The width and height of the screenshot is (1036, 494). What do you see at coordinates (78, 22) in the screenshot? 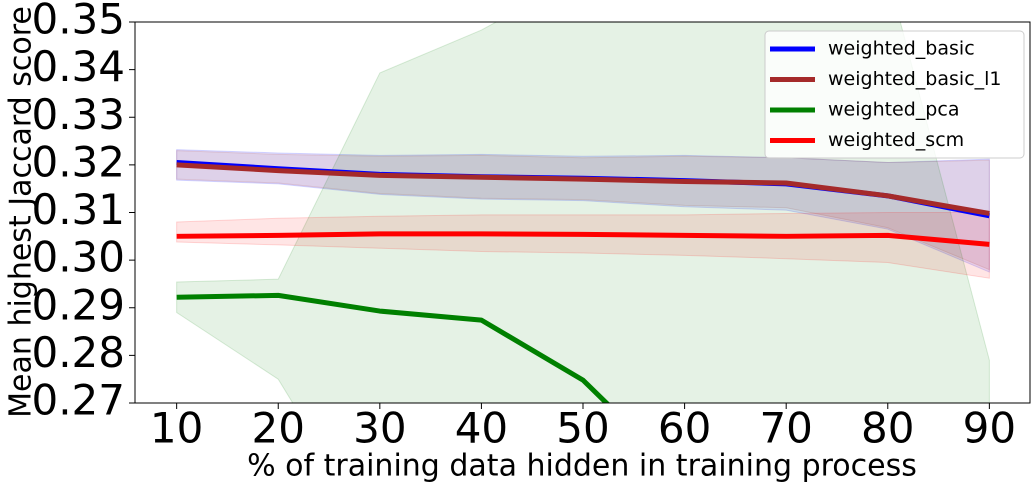
I see `y-tick-label: 0.35` at bounding box center [78, 22].